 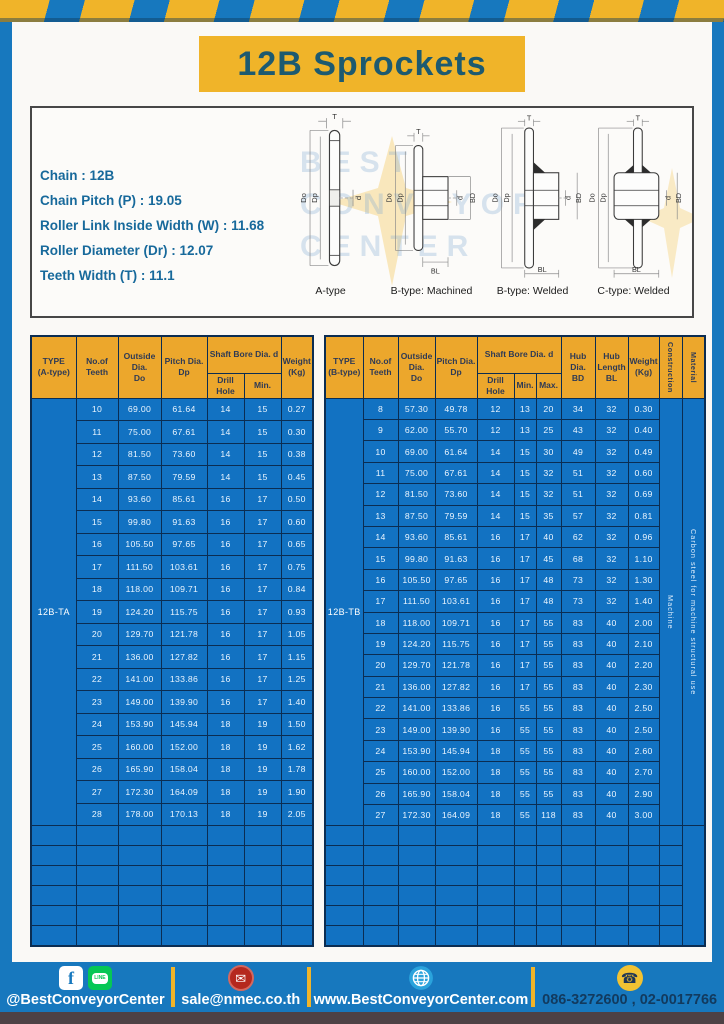 I want to click on table-cell: 0.60, so click(x=297, y=522).